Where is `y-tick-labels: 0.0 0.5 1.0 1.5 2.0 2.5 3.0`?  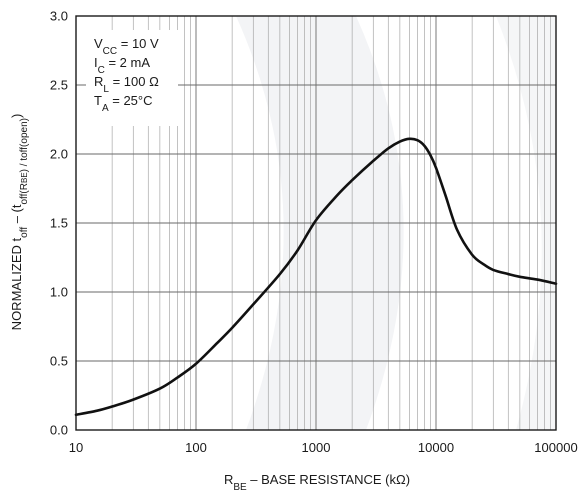 y-tick-labels: 0.0 0.5 1.0 1.5 2.0 2.5 3.0 is located at coordinates (59, 223).